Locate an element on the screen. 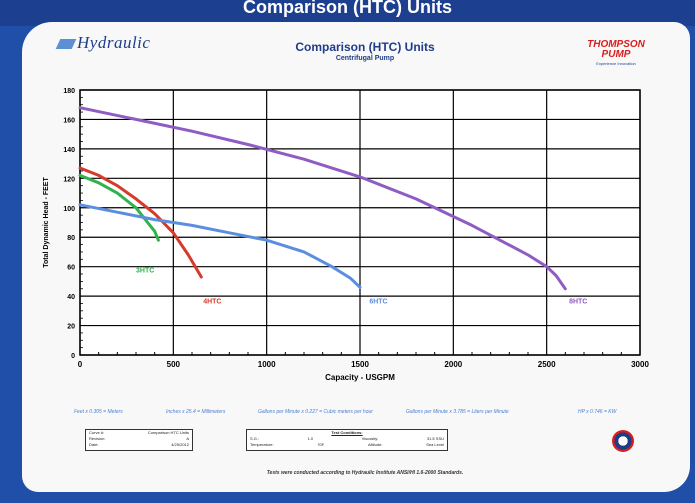 The image size is (695, 503). test-key: Altitude: is located at coordinates (375, 444).